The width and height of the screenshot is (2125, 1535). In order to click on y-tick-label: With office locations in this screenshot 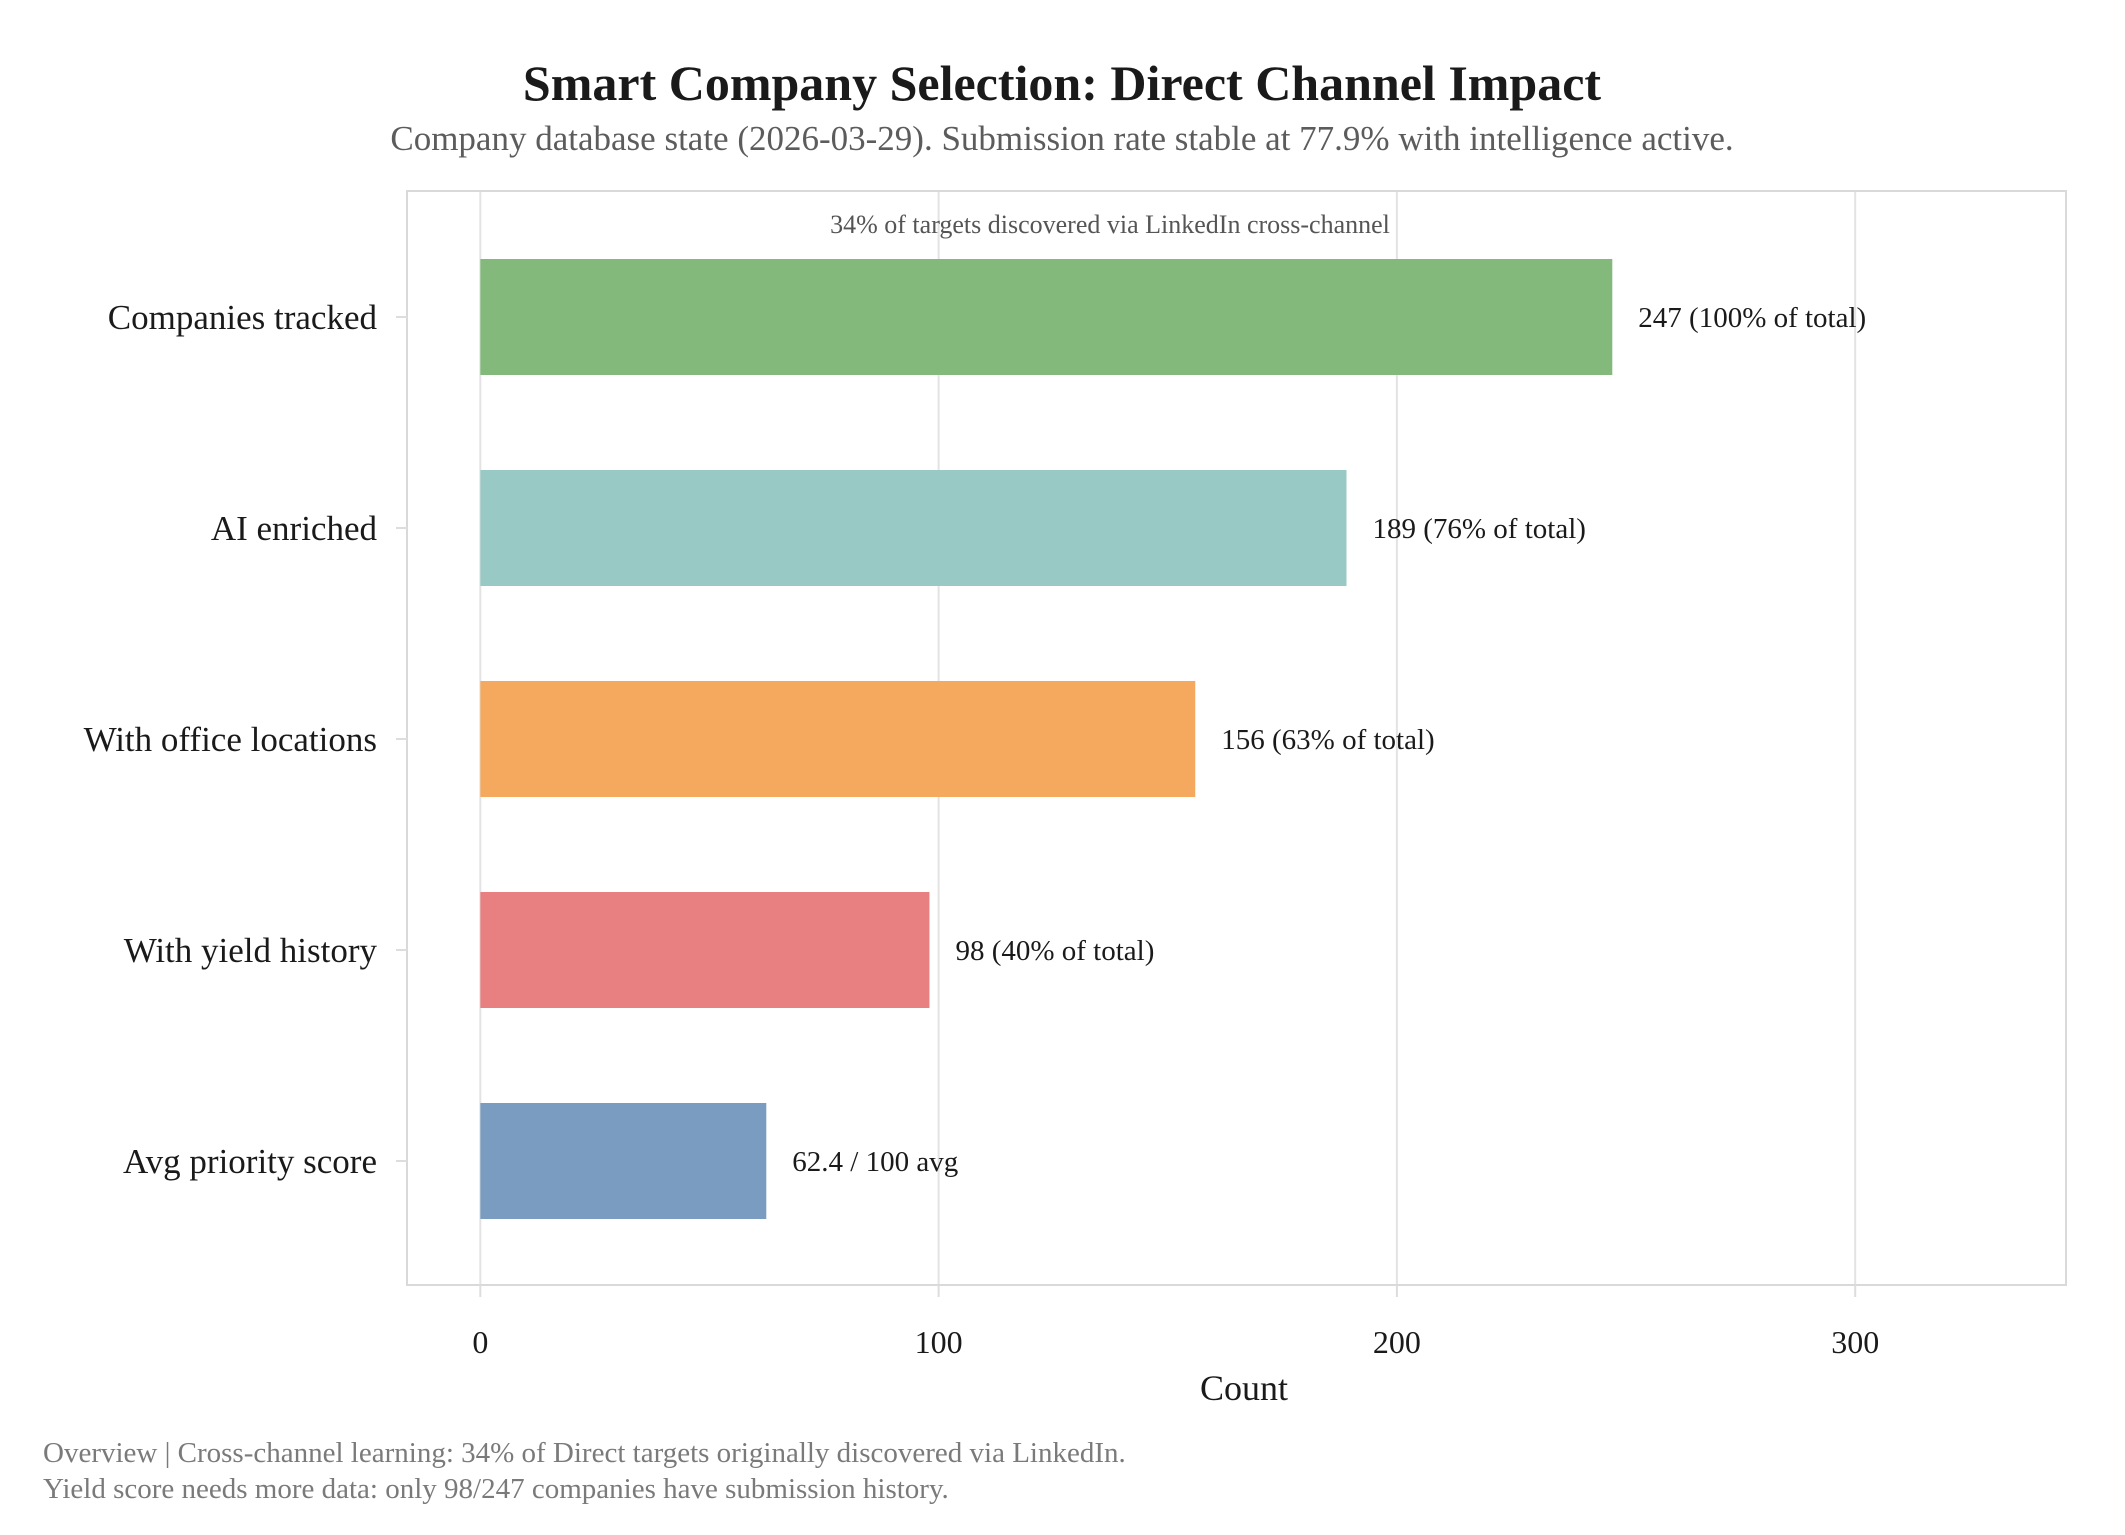, I will do `click(230, 739)`.